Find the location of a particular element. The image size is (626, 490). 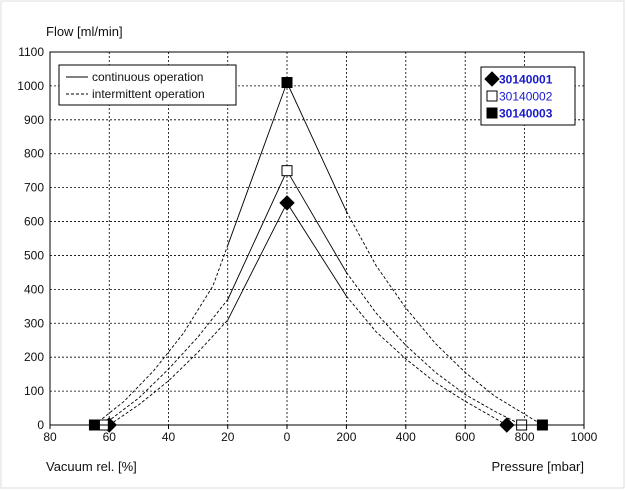

y-tick-label: 800 is located at coordinates (34, 154).